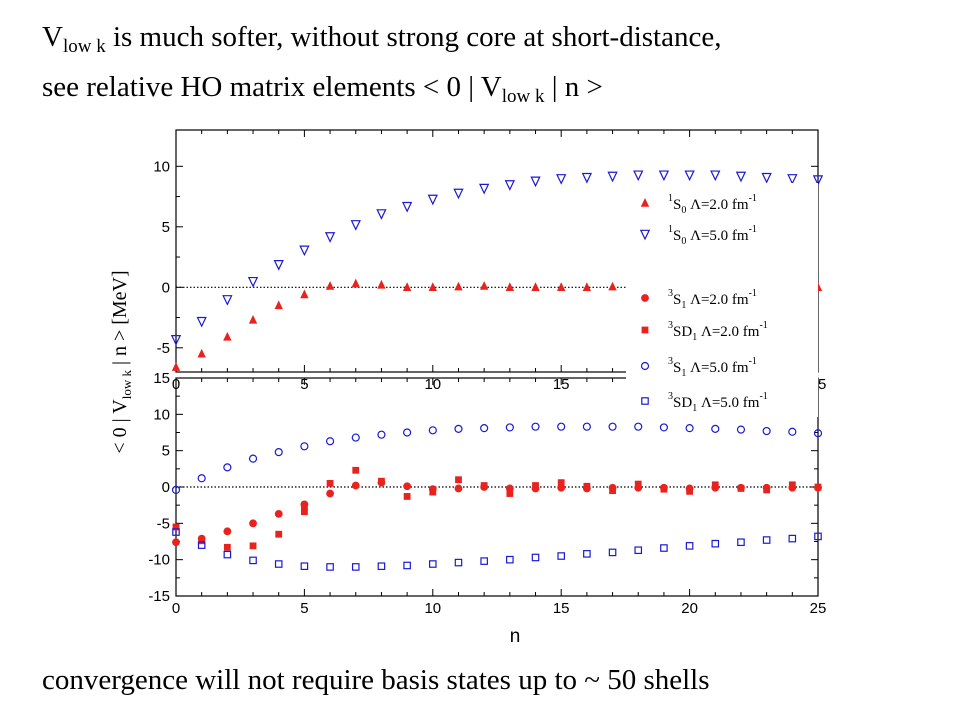 The image size is (960, 720). Describe the element at coordinates (272, 87) in the screenshot. I see `headline-line-2-text: see relative HO matrix elements < 0 | V` at that location.